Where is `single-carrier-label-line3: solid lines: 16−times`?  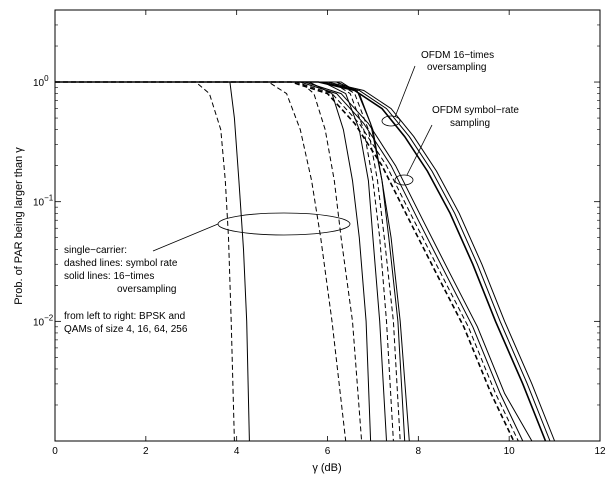 single-carrier-label-line3: solid lines: 16−times is located at coordinates (109, 276).